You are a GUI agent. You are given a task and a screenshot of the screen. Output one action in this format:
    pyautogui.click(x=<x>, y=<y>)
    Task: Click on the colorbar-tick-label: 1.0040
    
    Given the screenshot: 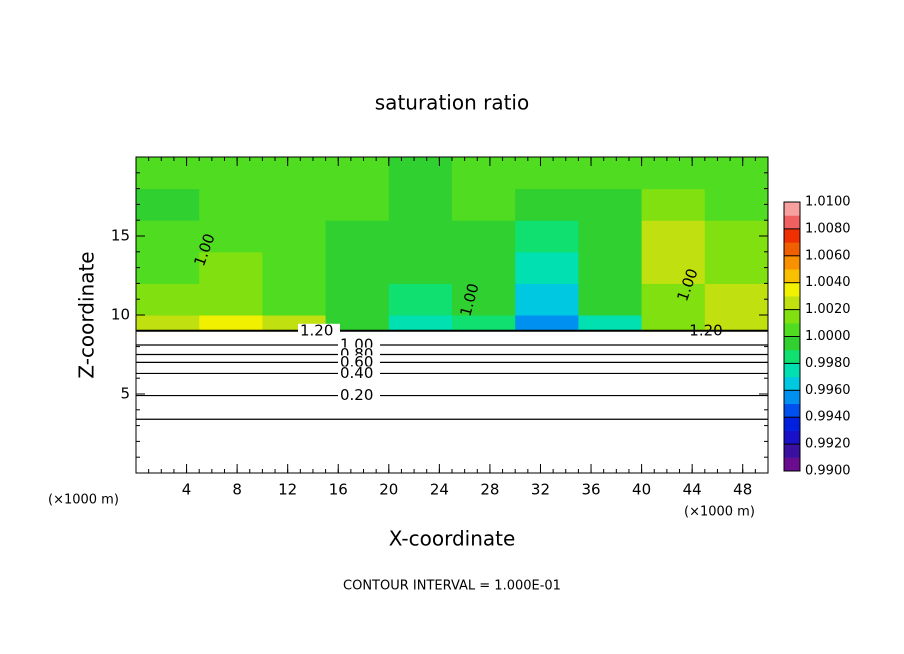 What is the action you would take?
    pyautogui.click(x=828, y=282)
    